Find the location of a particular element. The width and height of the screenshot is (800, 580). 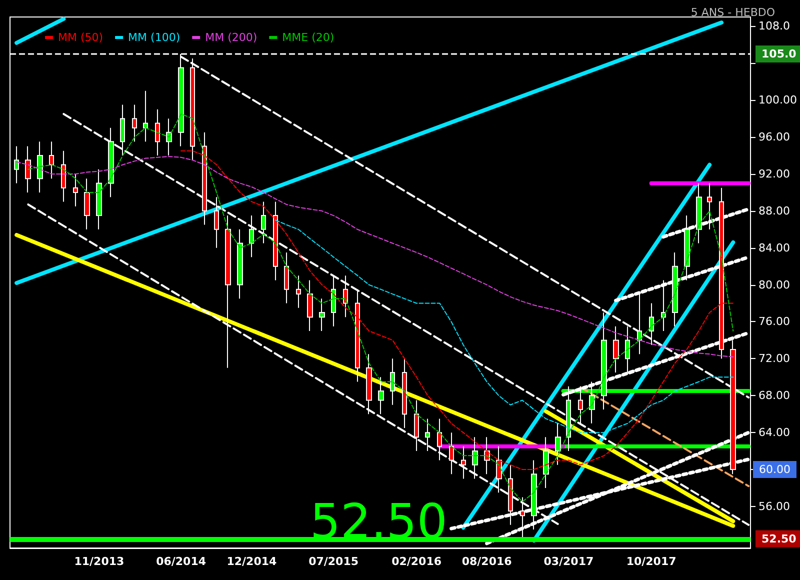

x-tick-label: 12/2014 is located at coordinates (251, 561).